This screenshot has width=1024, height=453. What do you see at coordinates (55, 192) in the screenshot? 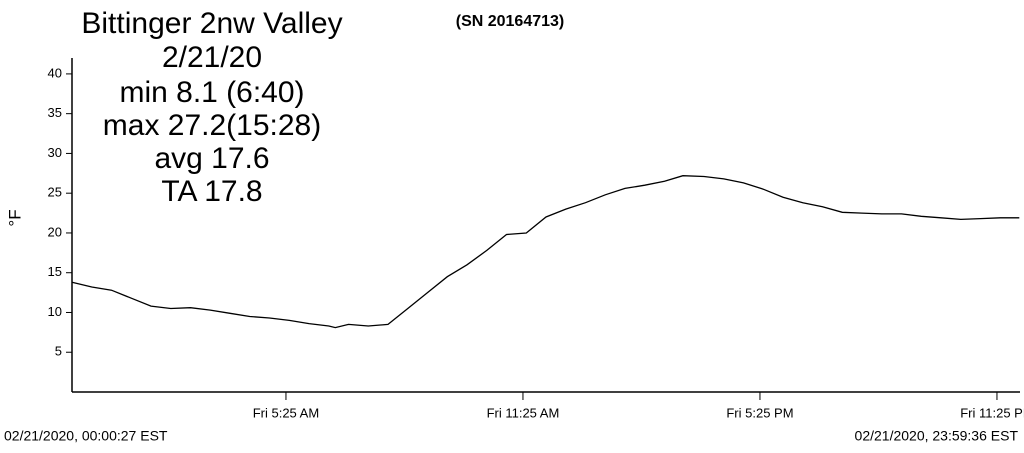
I see `y-tick-label: 25` at bounding box center [55, 192].